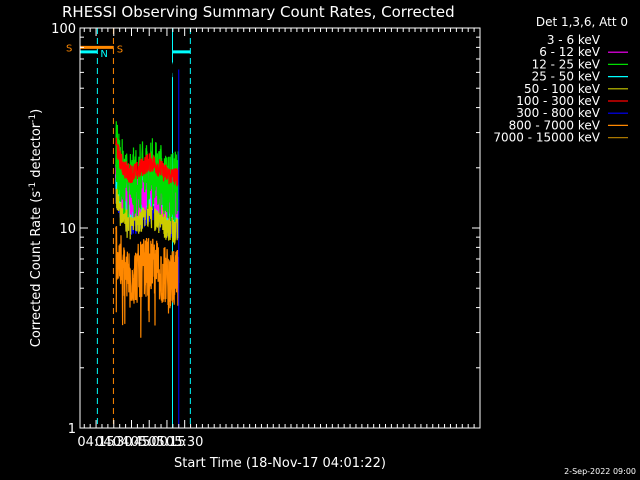 Image resolution: width=640 pixels, height=480 pixels. What do you see at coordinates (558, 101) in the screenshot?
I see `legend-entry-label: 100 - 300 keV` at bounding box center [558, 101].